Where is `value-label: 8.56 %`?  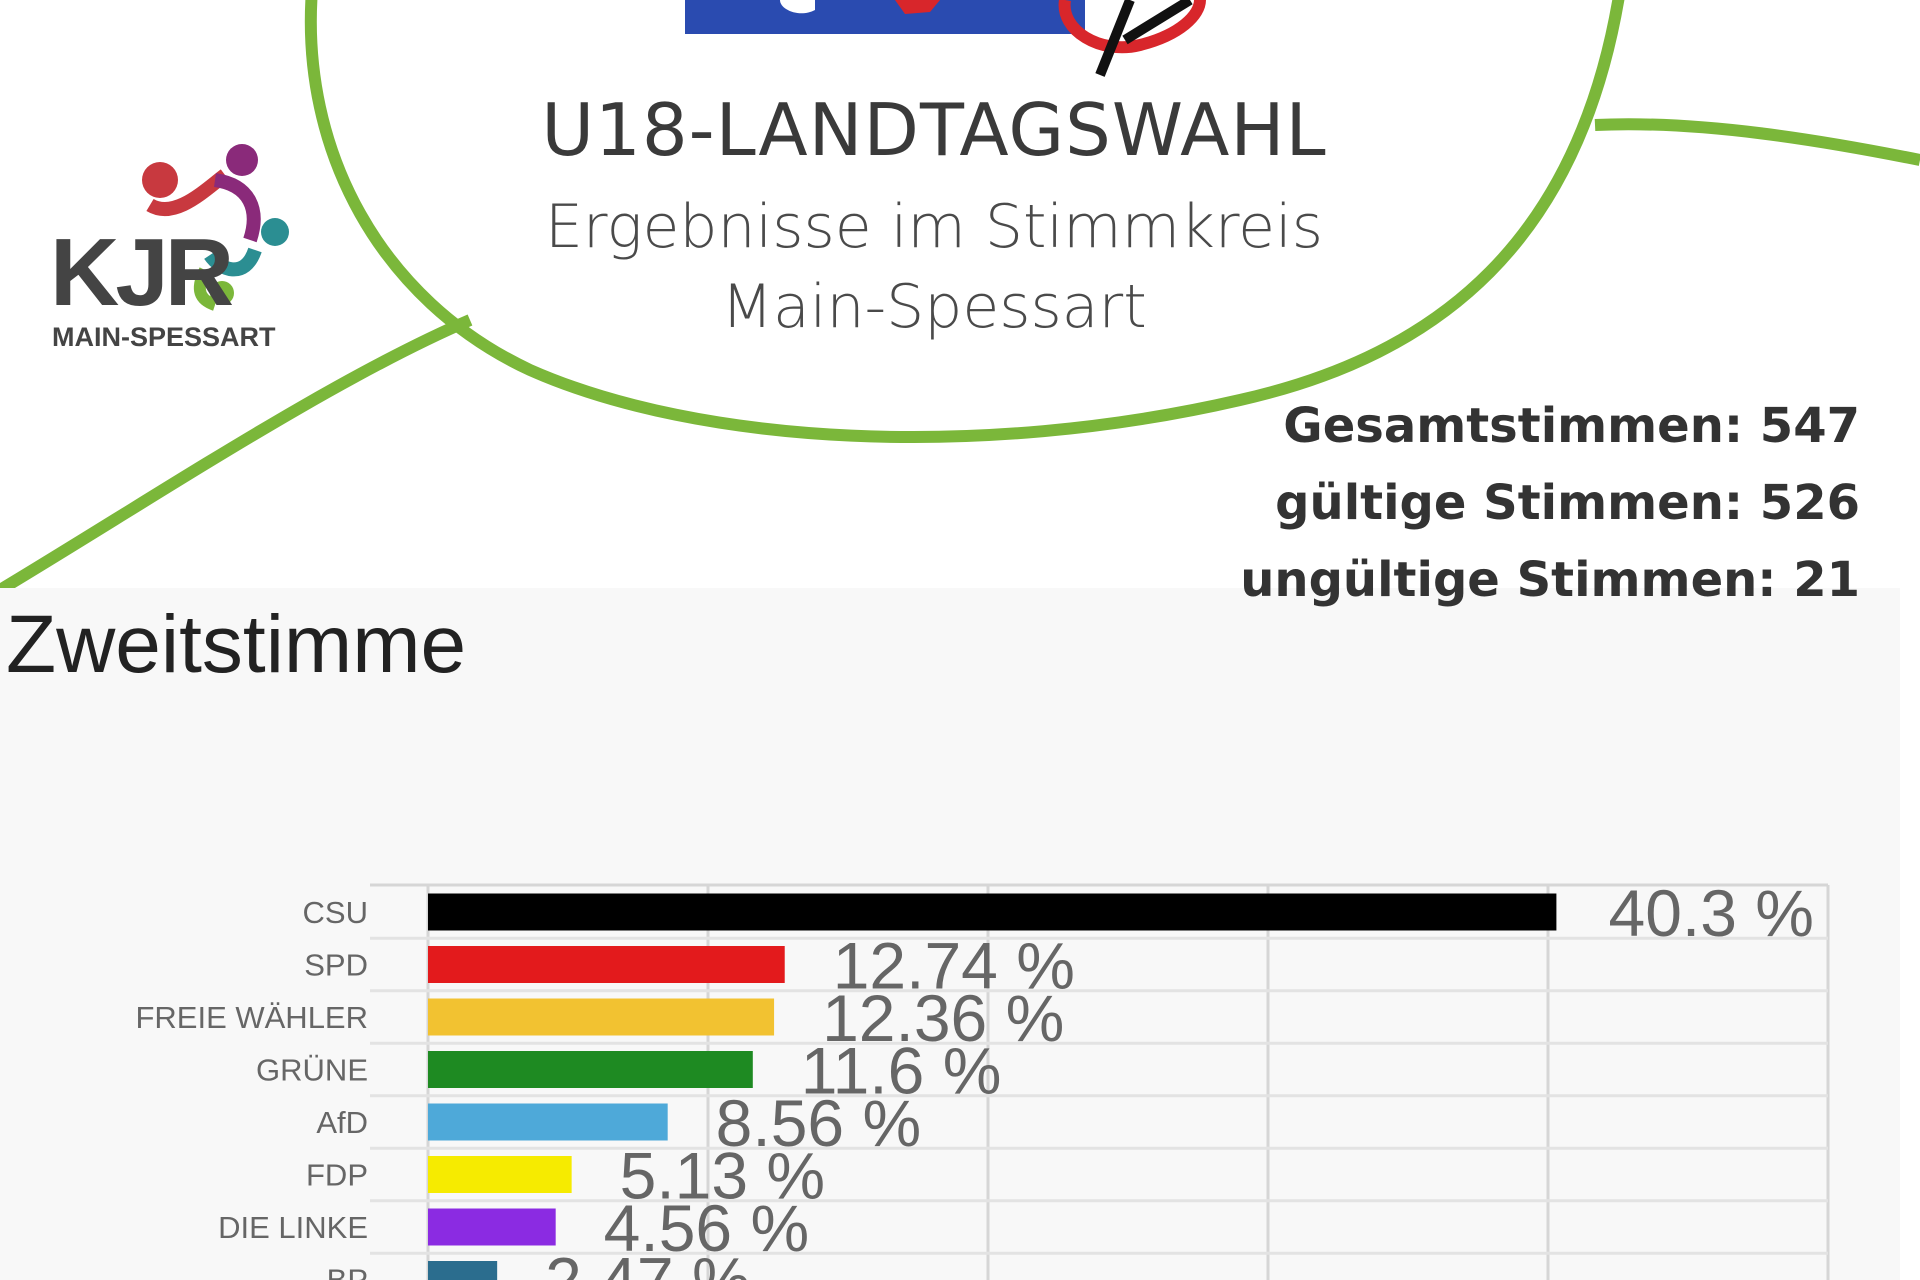
value-label: 8.56 % is located at coordinates (818, 1123).